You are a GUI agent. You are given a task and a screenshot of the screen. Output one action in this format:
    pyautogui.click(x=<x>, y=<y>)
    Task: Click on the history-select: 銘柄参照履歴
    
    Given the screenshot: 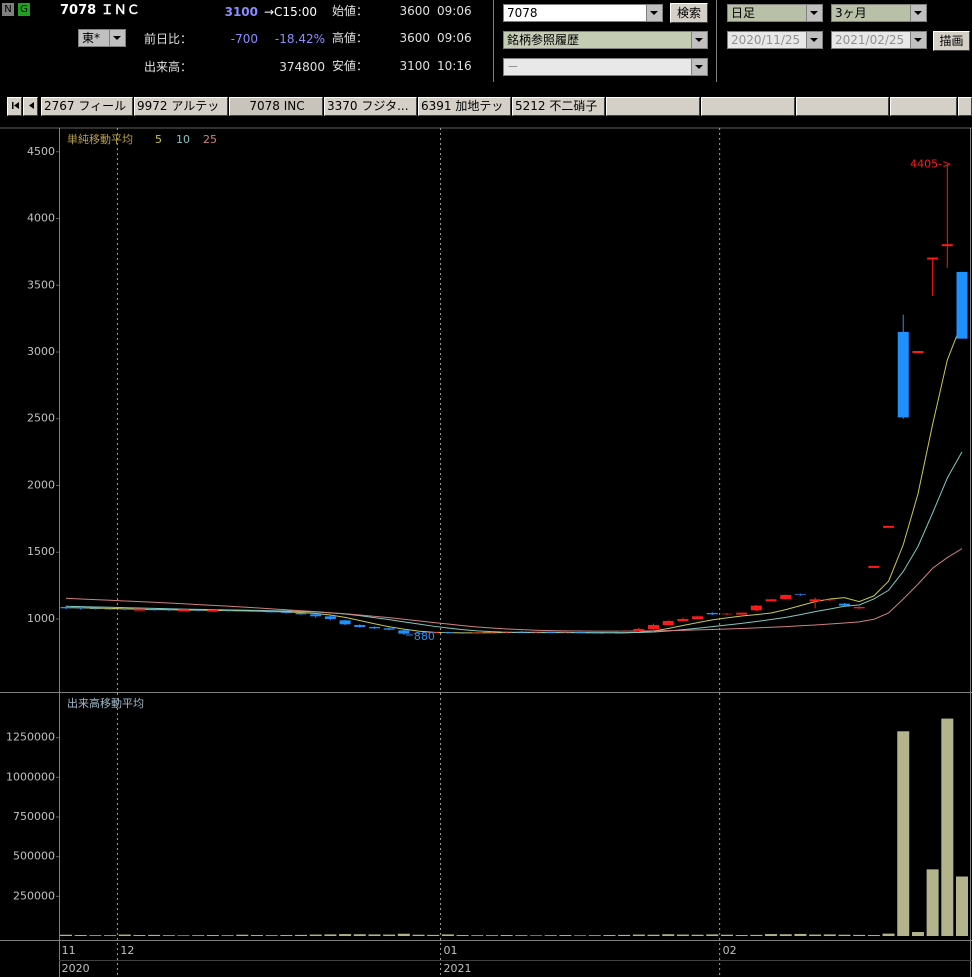 What is the action you would take?
    pyautogui.click(x=605, y=40)
    